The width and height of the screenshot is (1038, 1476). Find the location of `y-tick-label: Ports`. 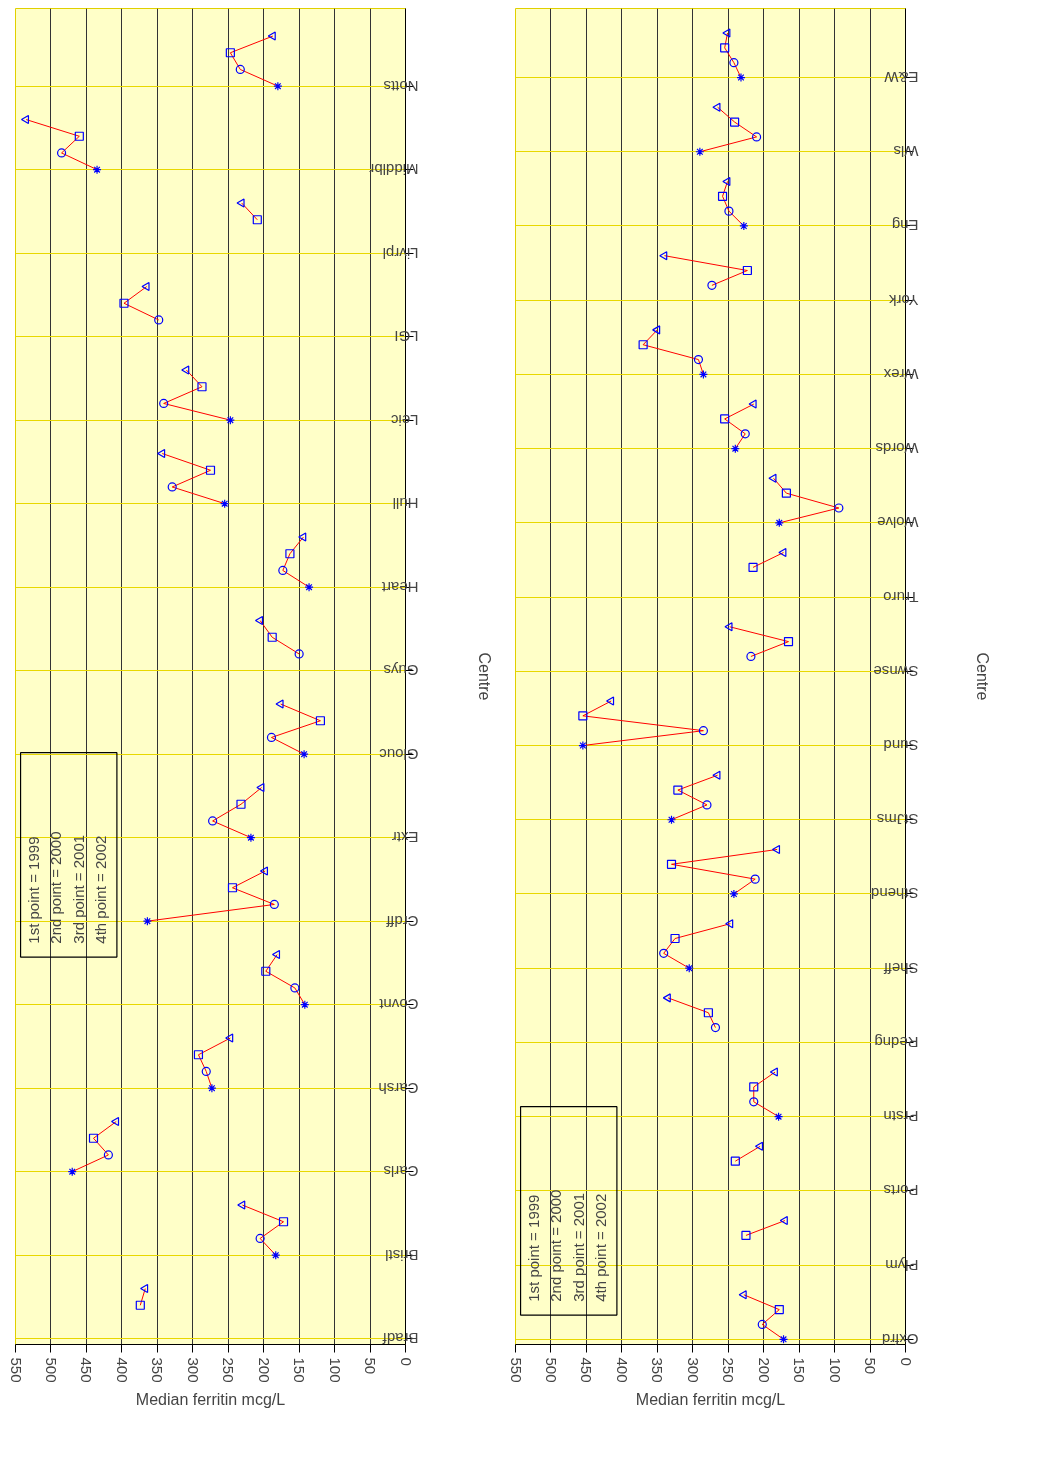

y-tick-label: Ports is located at coordinates (901, 1191).